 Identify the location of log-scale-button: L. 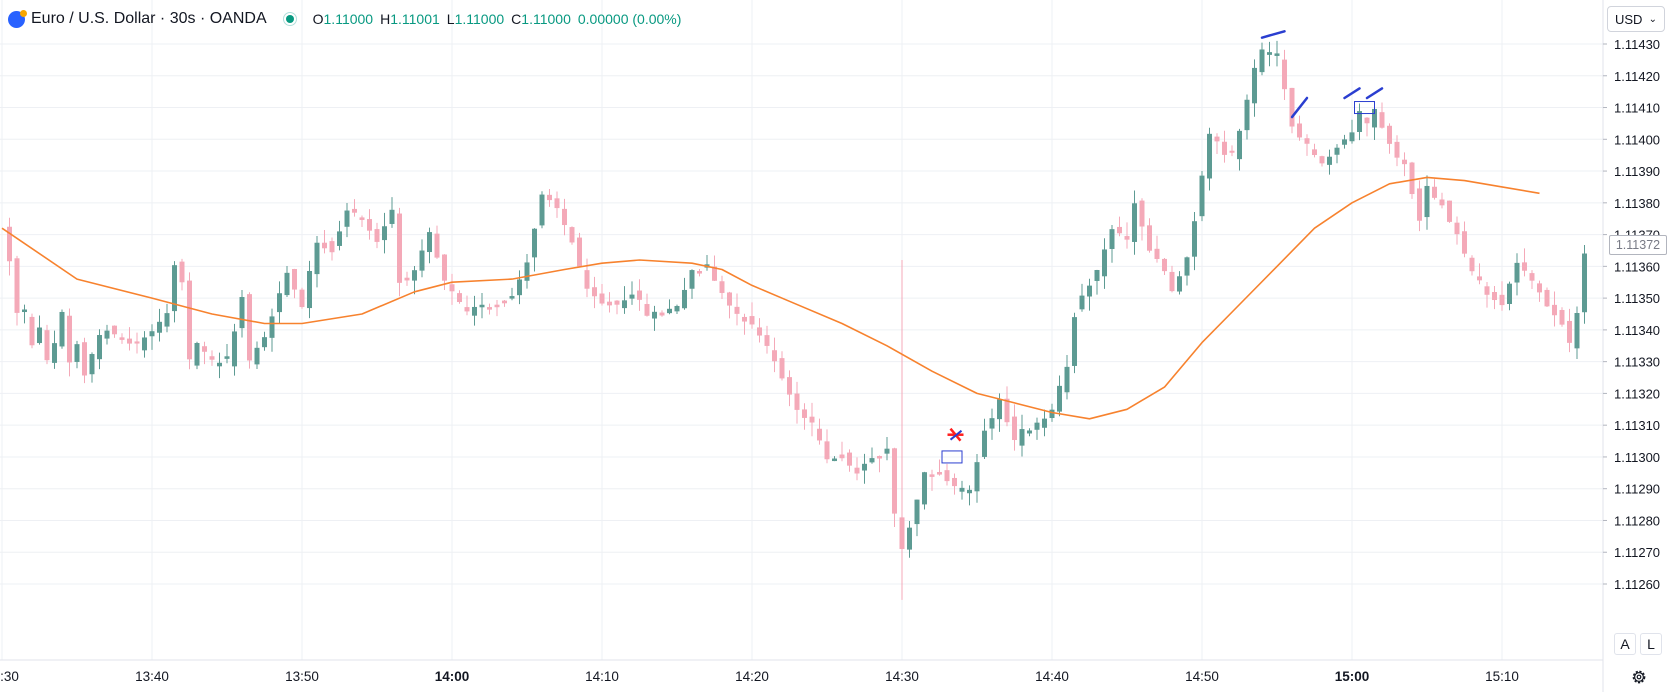
(1651, 644).